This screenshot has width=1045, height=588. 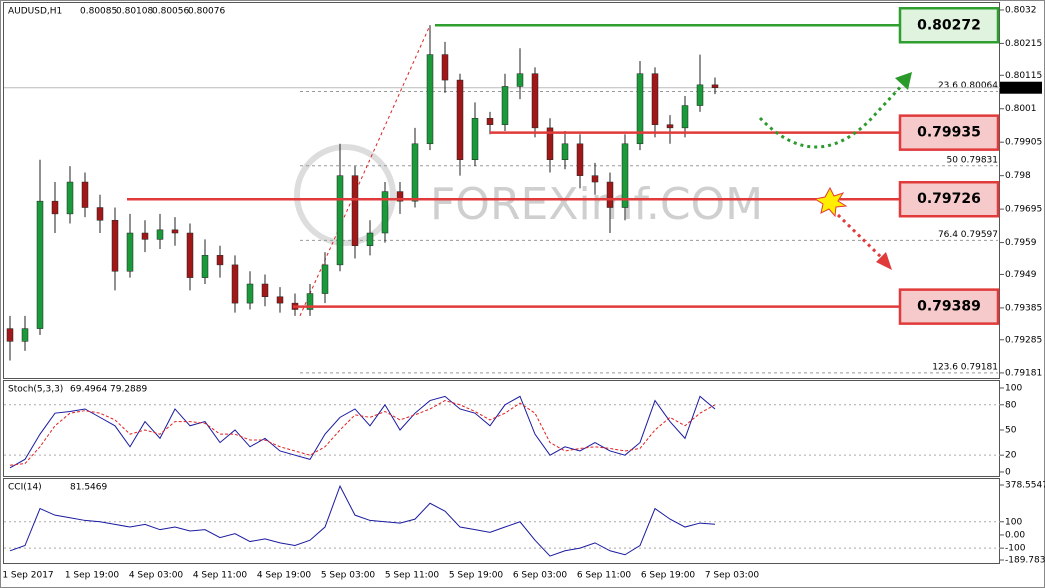 I want to click on current-price-label: 0.80076, so click(x=1022, y=88).